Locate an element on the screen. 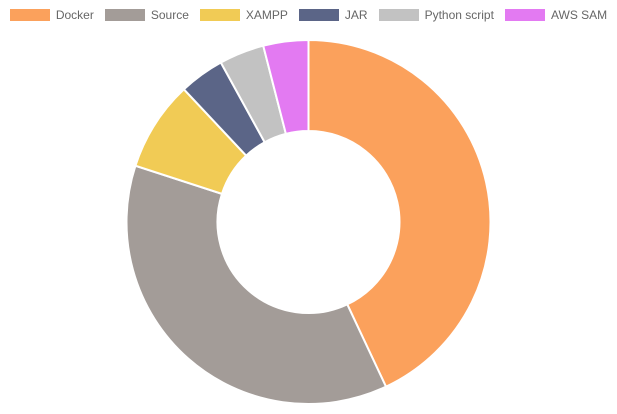 The height and width of the screenshot is (414, 617). legend-item: Docker is located at coordinates (51, 15).